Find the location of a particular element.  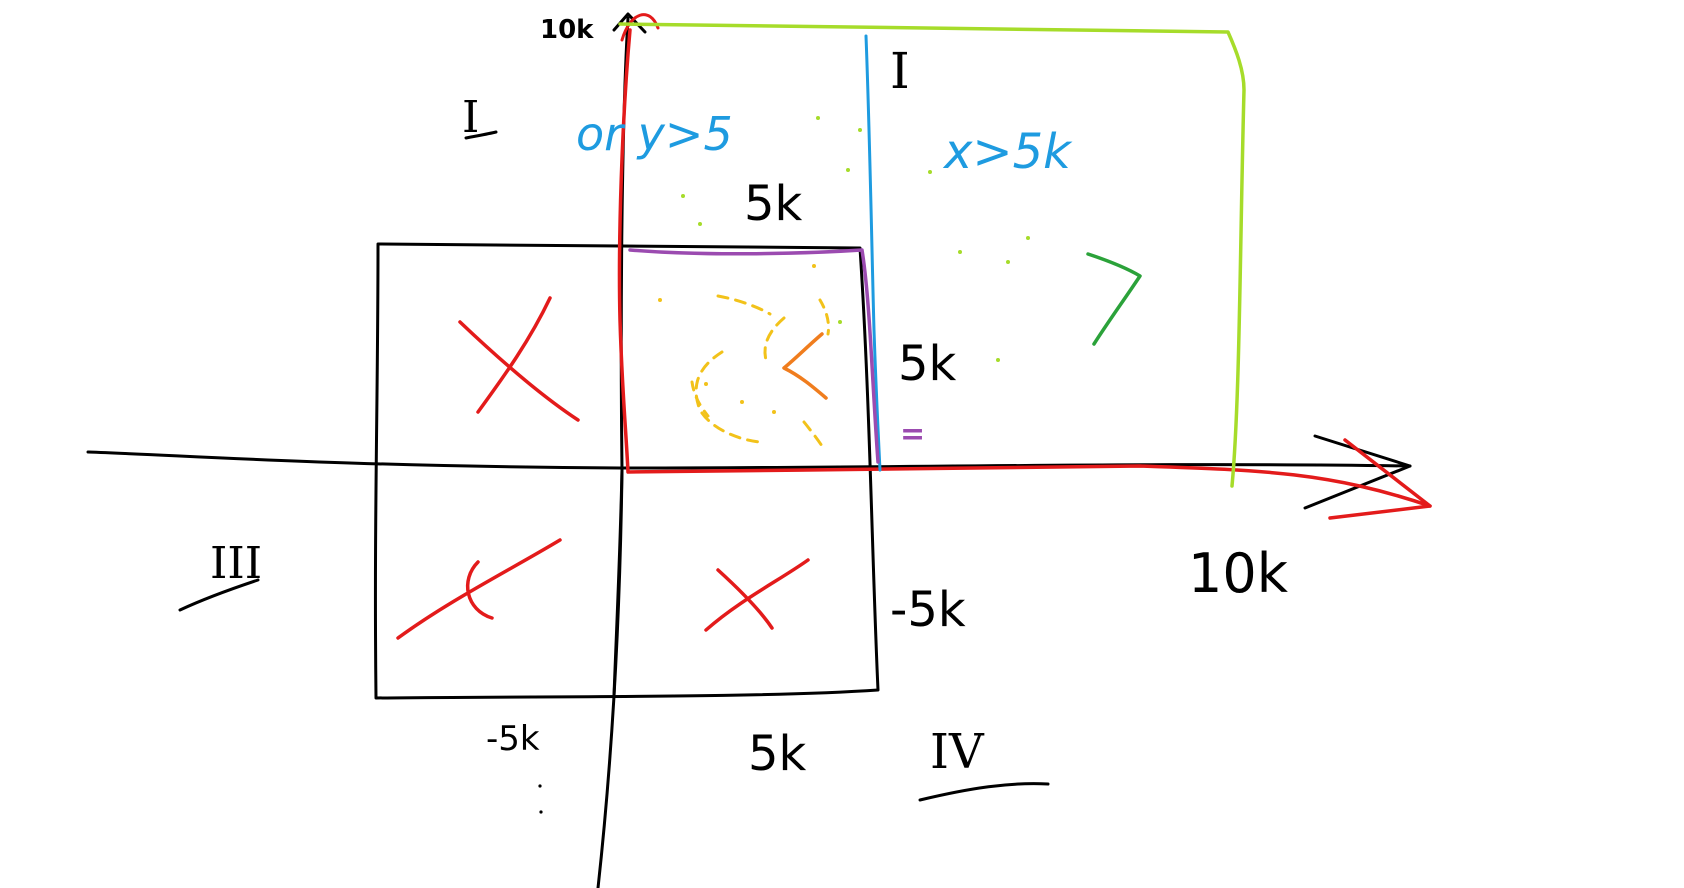

neg-right-label: -5k is located at coordinates (928, 610).